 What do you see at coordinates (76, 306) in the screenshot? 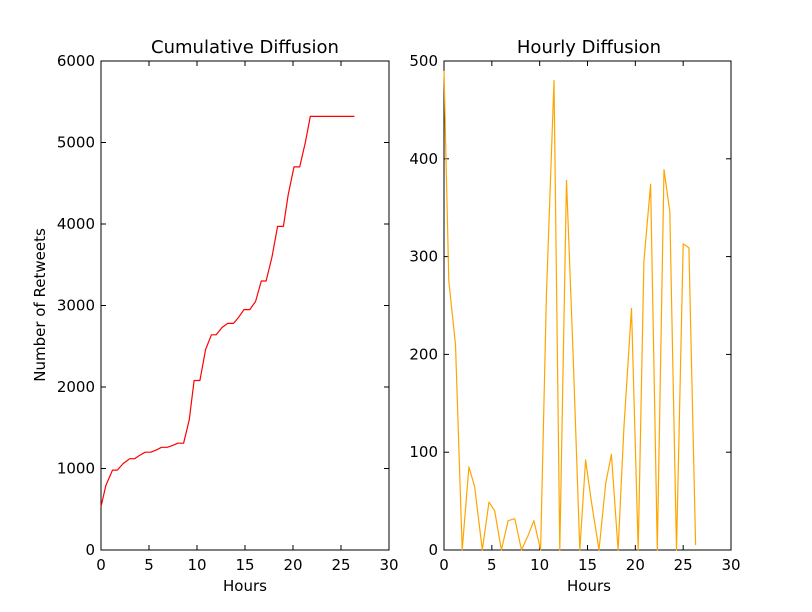
I see `y-tick-label: 3000` at bounding box center [76, 306].